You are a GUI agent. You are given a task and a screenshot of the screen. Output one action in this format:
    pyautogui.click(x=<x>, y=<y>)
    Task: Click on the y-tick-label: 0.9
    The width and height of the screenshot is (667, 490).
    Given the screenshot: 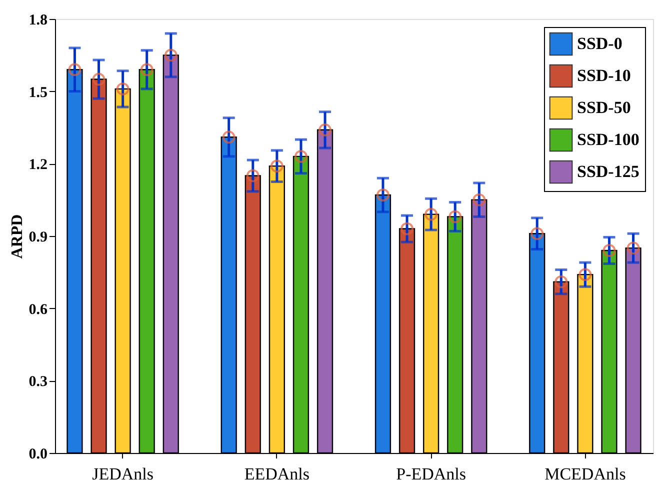 What is the action you would take?
    pyautogui.click(x=38, y=238)
    